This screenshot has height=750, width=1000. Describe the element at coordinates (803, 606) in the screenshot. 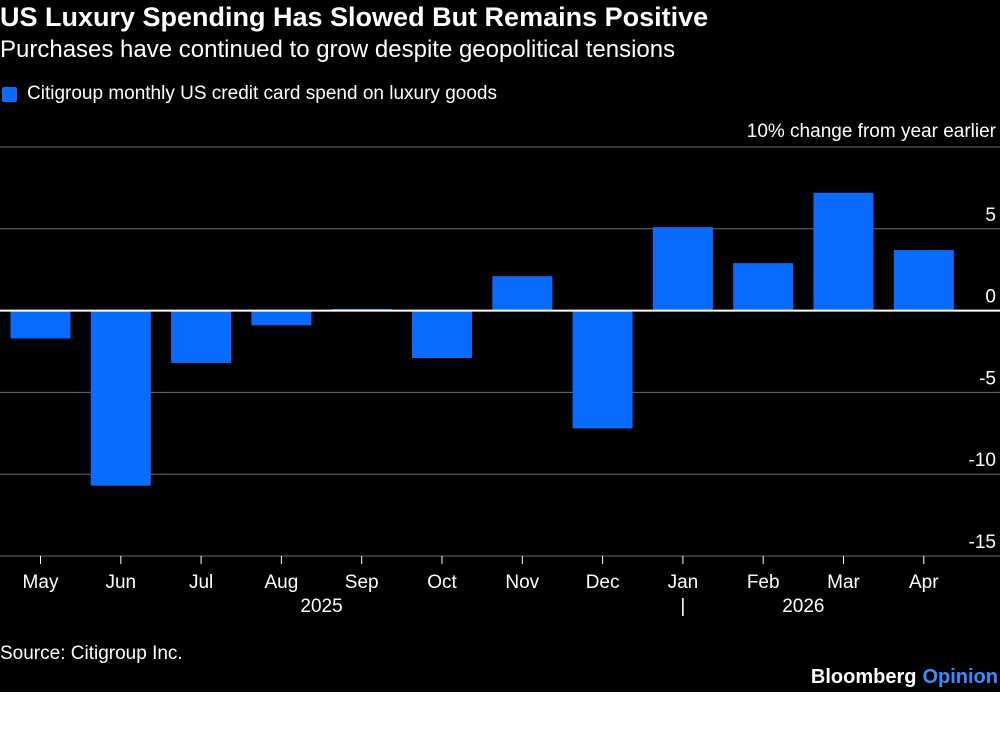

I see `year-label: 2026` at that location.